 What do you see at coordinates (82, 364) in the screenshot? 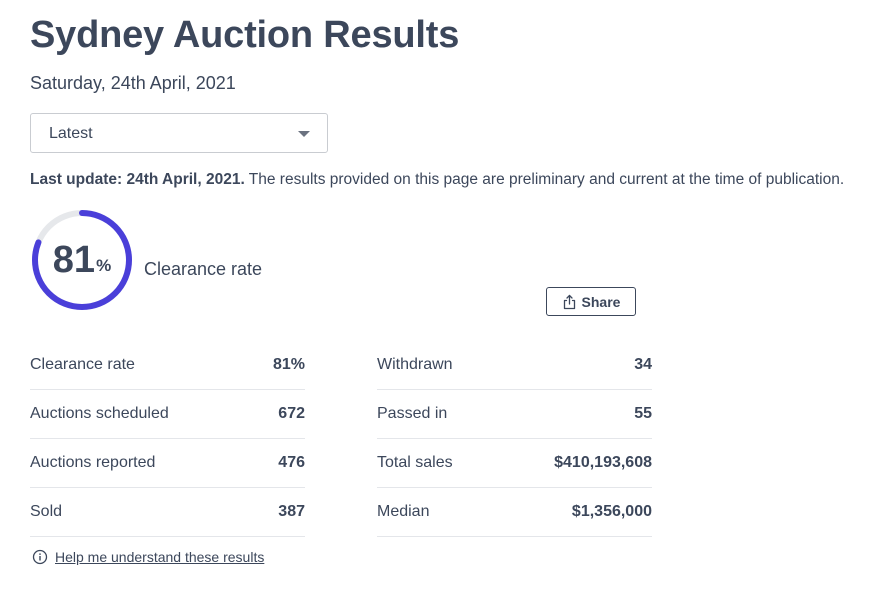
I see `stat-label: Clearance rate` at bounding box center [82, 364].